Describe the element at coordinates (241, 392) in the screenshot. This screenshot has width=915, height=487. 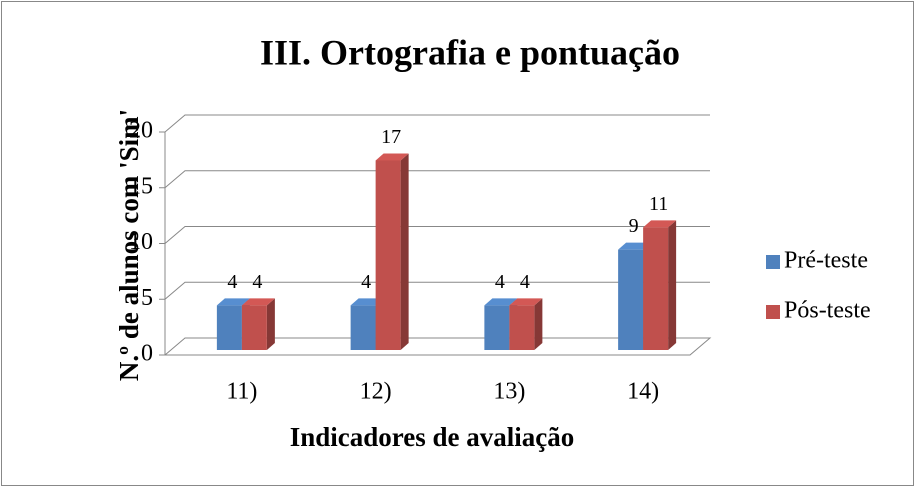
I see `x-tick-label: 11)` at that location.